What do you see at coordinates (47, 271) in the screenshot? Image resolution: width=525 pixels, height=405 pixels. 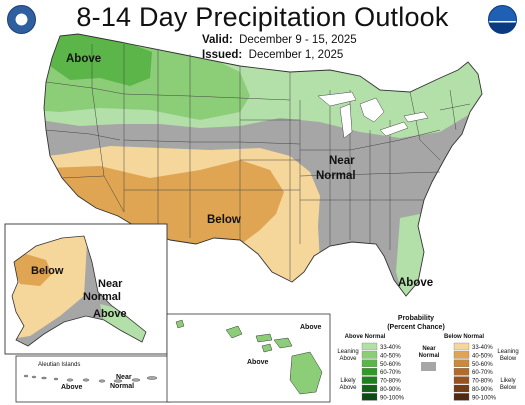 I see `label-alaska-below: Below` at bounding box center [47, 271].